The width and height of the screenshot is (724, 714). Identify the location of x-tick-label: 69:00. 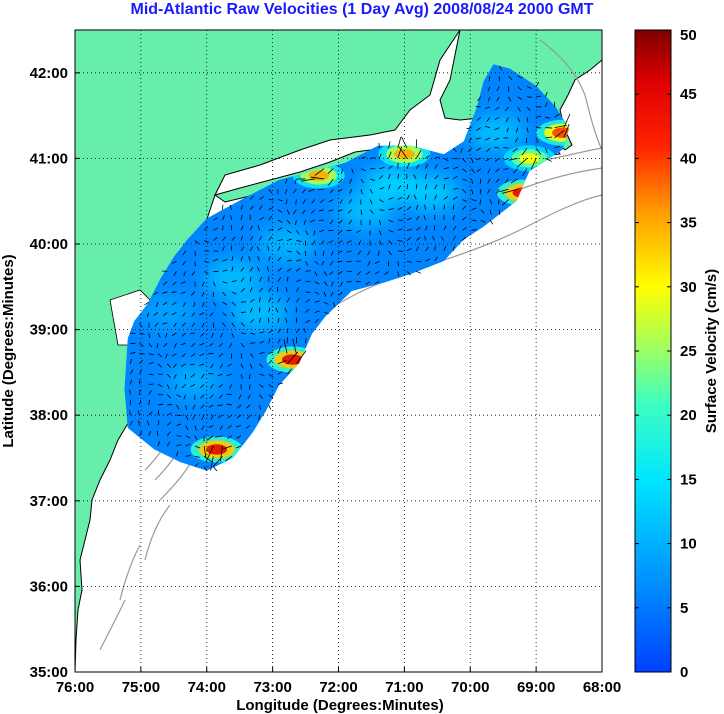
(536, 687).